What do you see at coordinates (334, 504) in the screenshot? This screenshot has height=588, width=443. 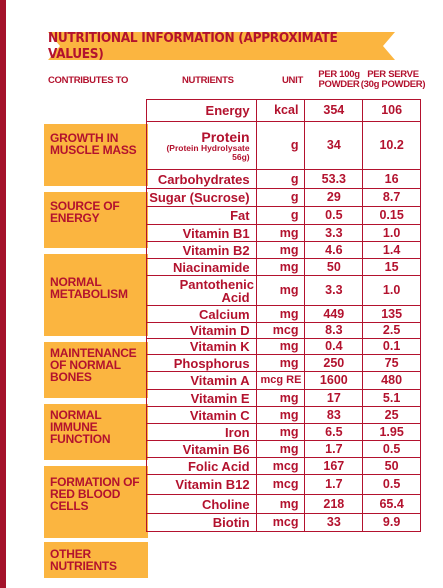 I see `value-per-100g: 218` at bounding box center [334, 504].